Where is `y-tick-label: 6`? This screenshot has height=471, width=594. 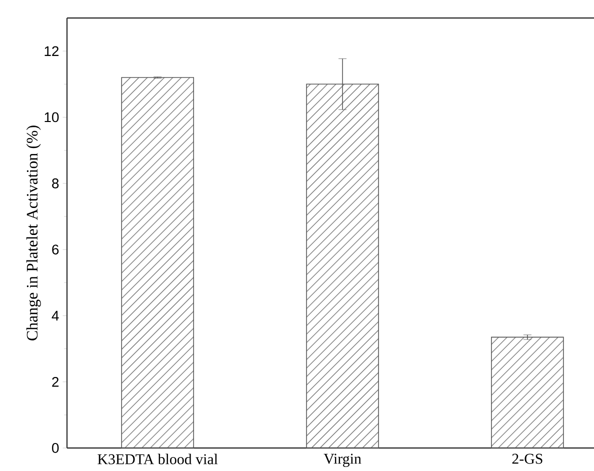 y-tick-label: 6 is located at coordinates (55, 249).